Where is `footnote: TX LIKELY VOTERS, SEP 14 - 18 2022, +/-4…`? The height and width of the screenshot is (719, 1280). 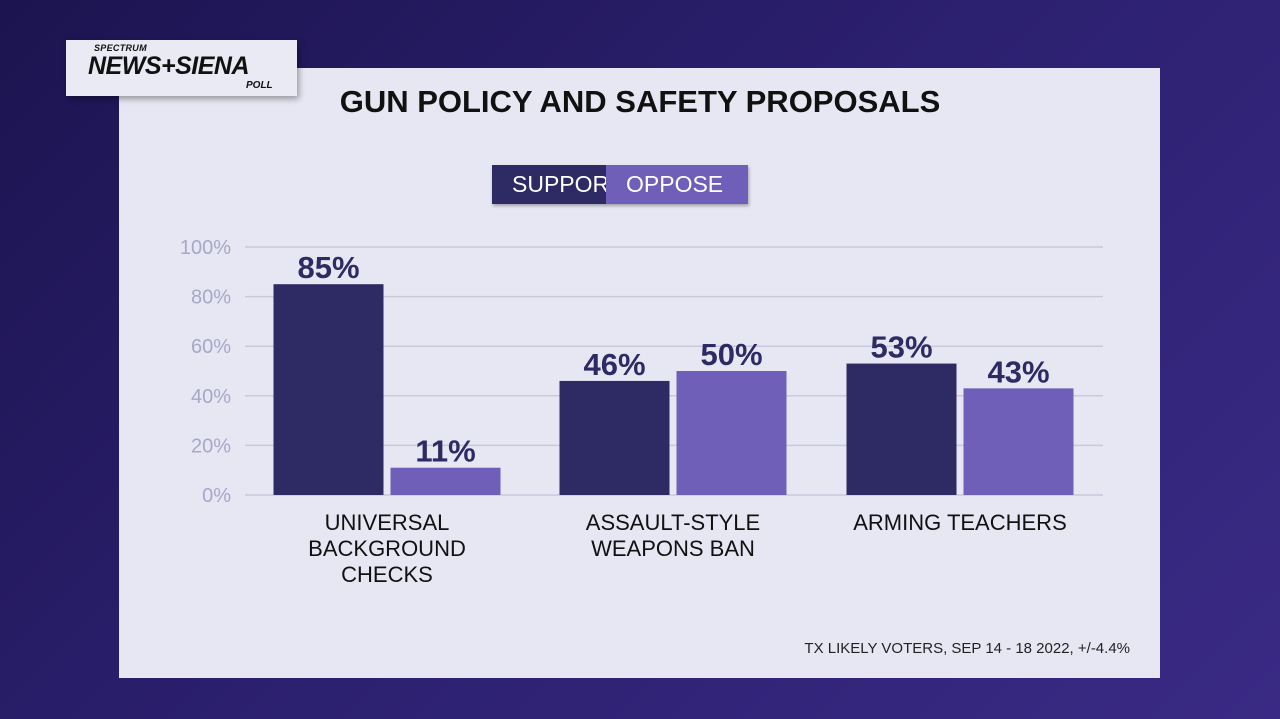 footnote: TX LIKELY VOTERS, SEP 14 - 18 2022, +/-4… is located at coordinates (967, 648).